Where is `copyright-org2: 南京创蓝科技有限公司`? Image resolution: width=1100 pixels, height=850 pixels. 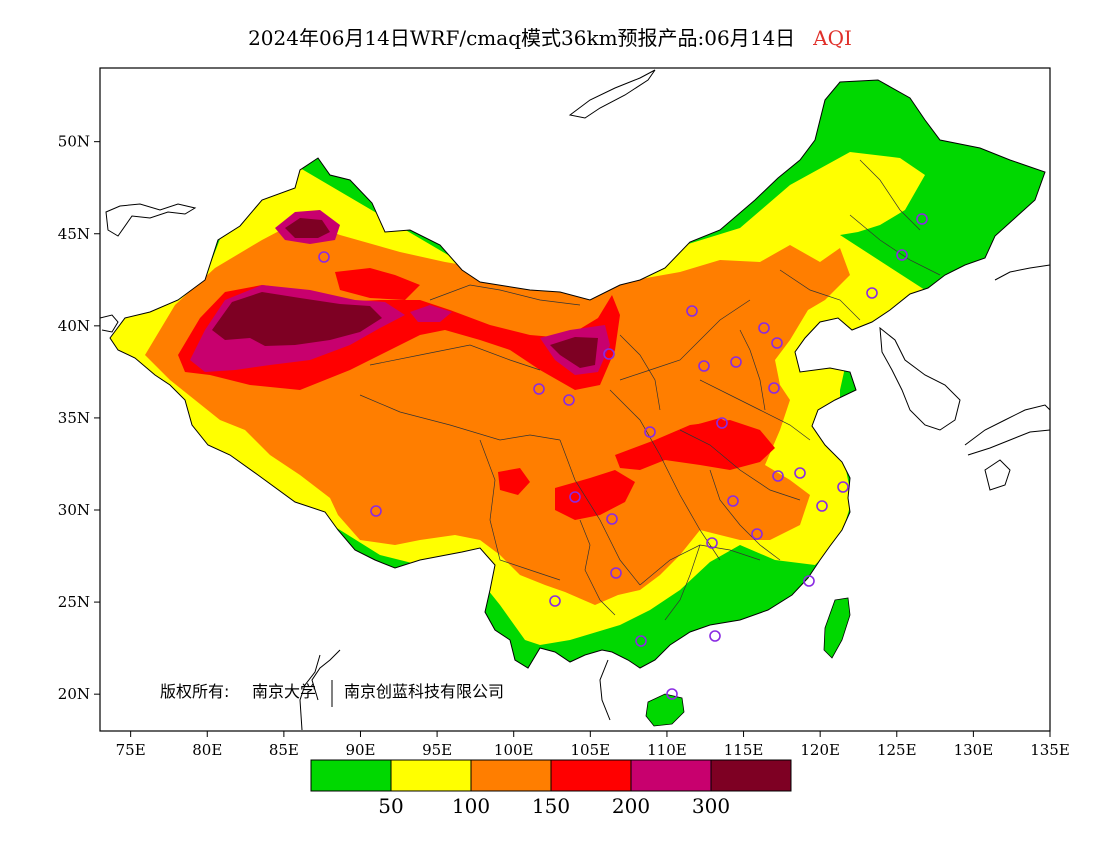 copyright-org2: 南京创蓝科技有限公司 is located at coordinates (424, 691).